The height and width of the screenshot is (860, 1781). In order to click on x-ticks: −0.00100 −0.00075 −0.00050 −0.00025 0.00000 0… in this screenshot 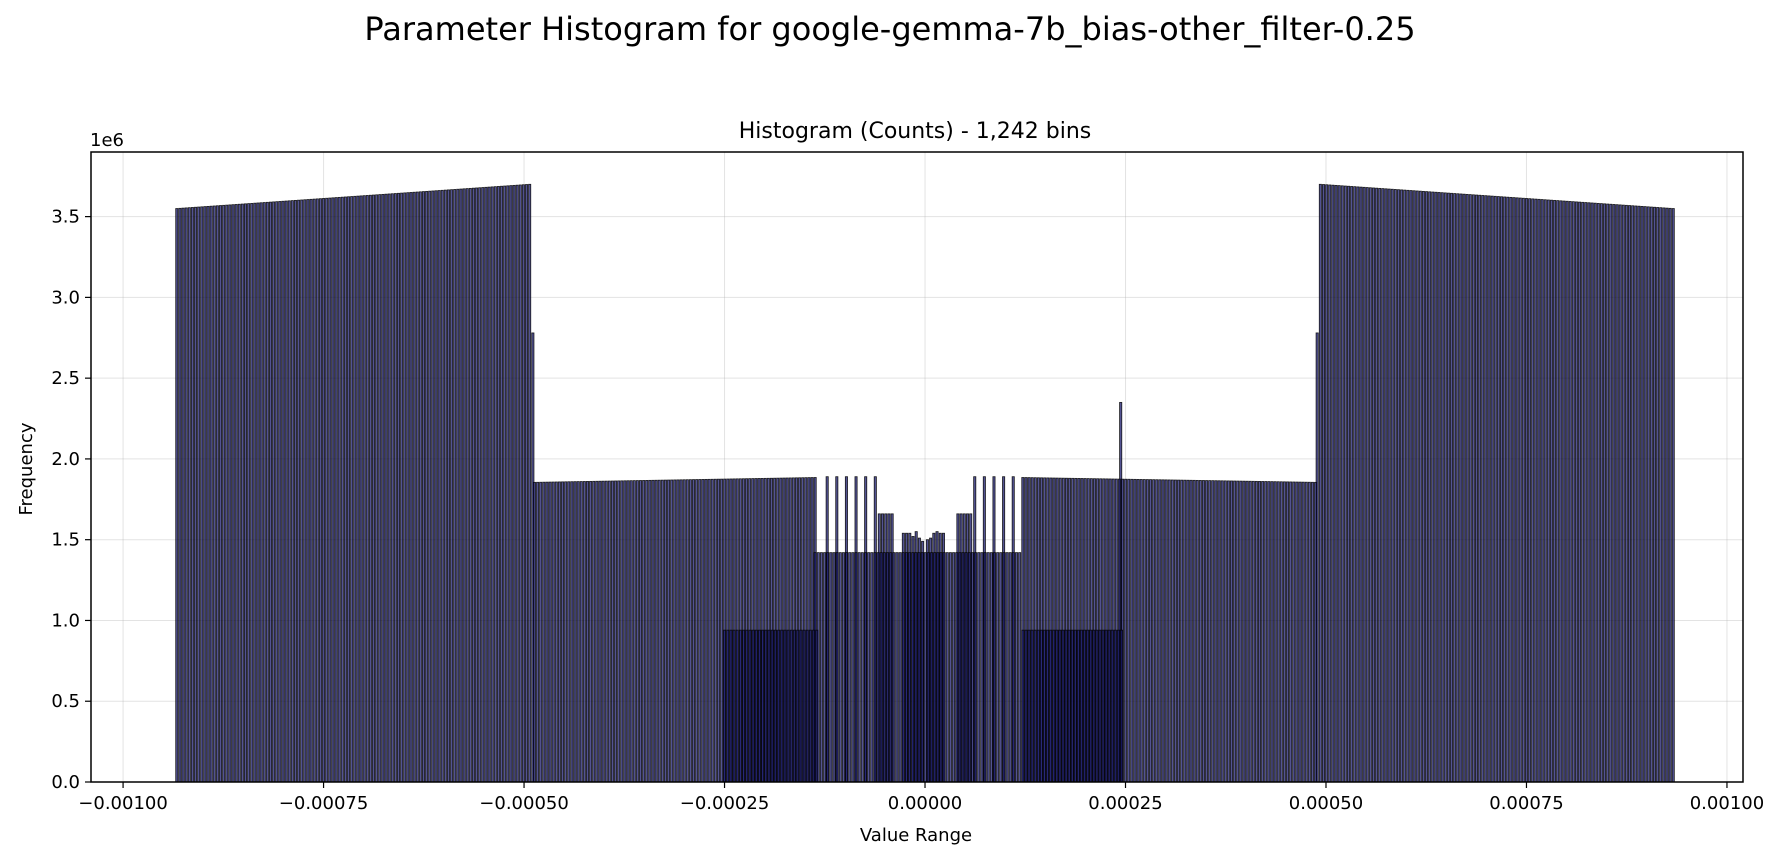, I will do `click(921, 798)`.